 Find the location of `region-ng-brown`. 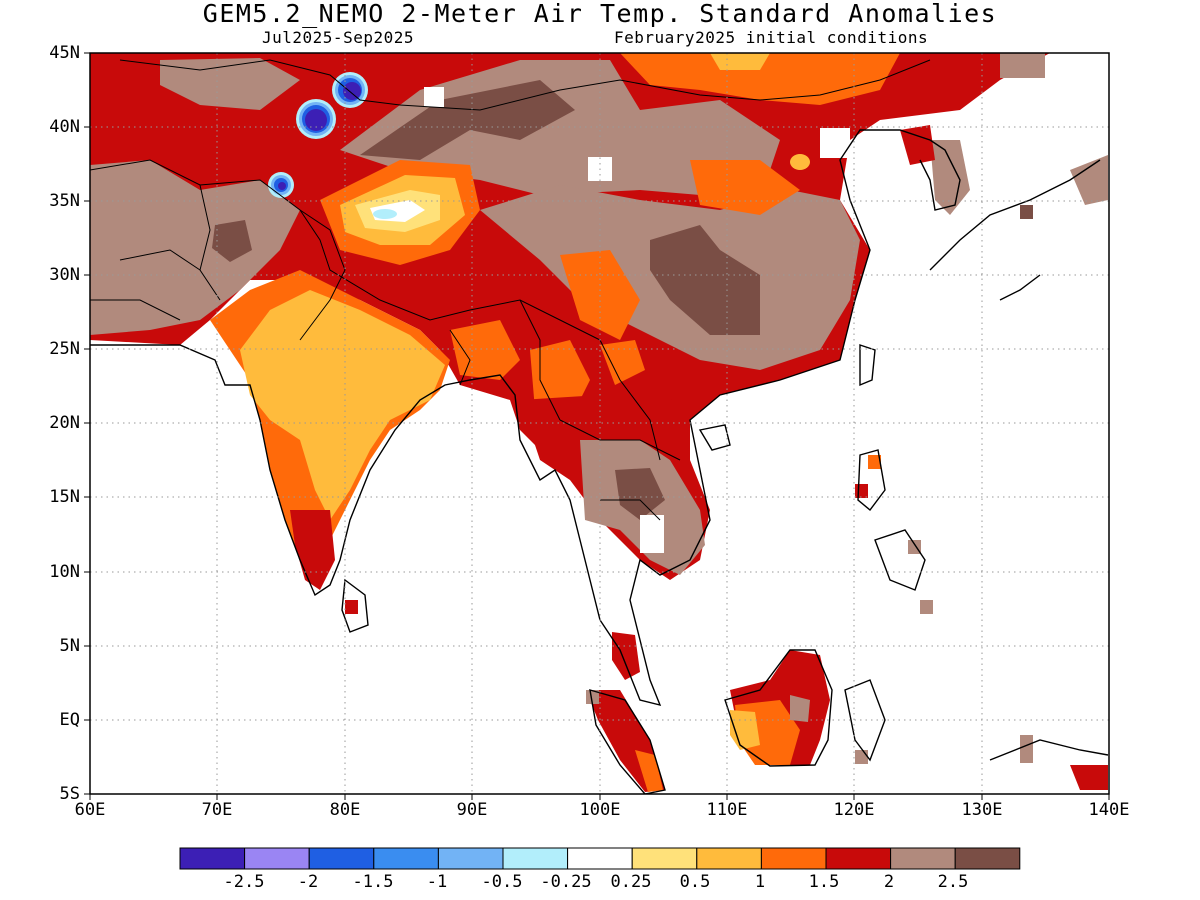

region-ng-brown is located at coordinates (1026, 749).